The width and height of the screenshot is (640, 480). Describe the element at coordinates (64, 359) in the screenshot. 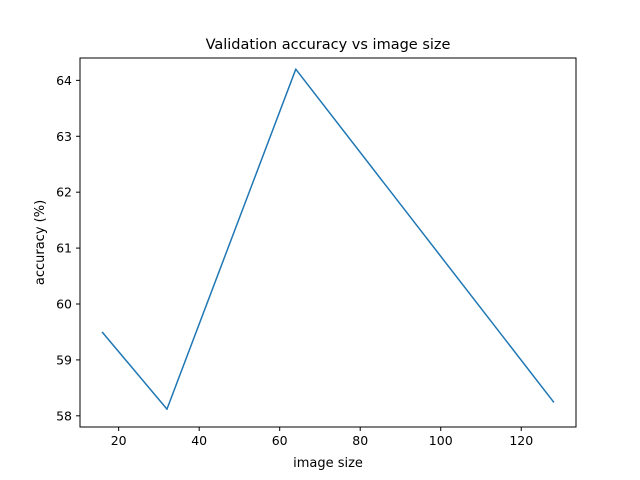

I see `y-tick-label: 59` at that location.